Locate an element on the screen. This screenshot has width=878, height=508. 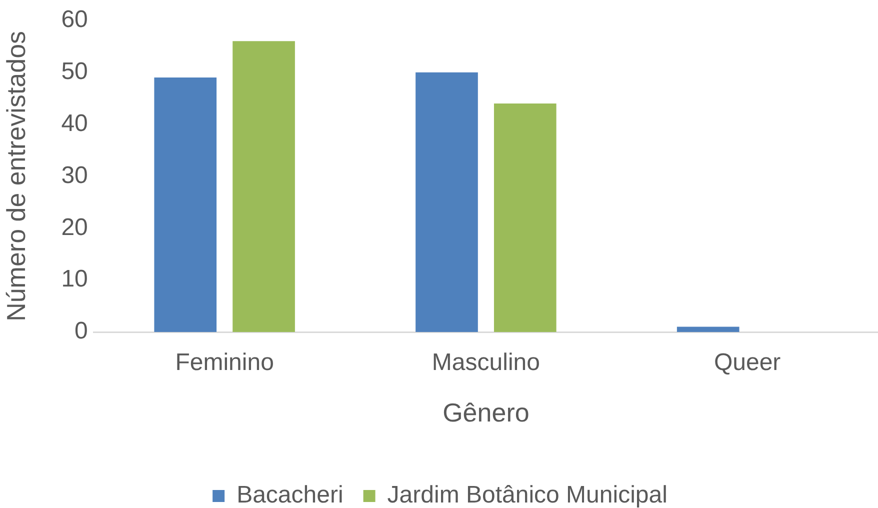
x-axis-title: Gênero is located at coordinates (486, 413).